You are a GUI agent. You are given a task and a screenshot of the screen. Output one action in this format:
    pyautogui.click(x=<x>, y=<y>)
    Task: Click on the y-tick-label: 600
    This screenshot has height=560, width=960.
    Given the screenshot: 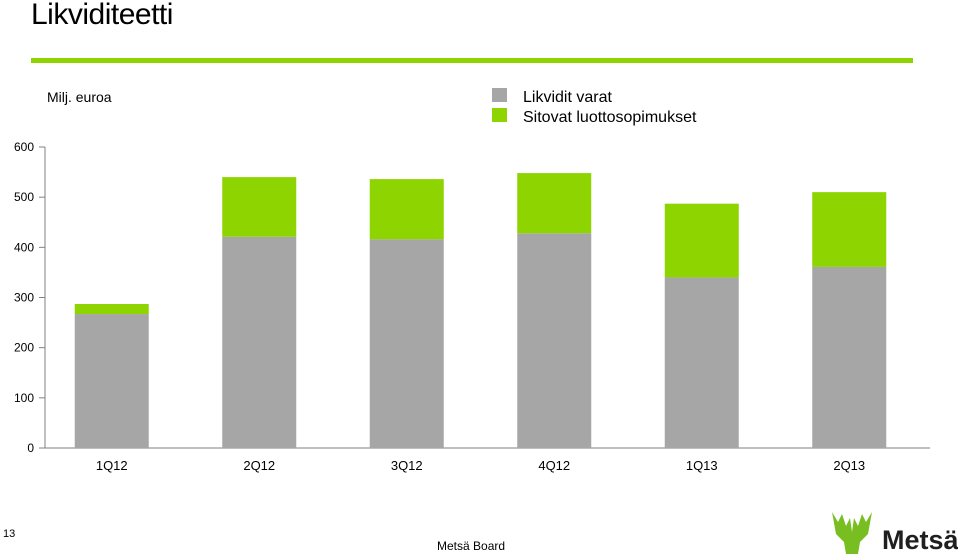 What is the action you would take?
    pyautogui.click(x=24, y=147)
    